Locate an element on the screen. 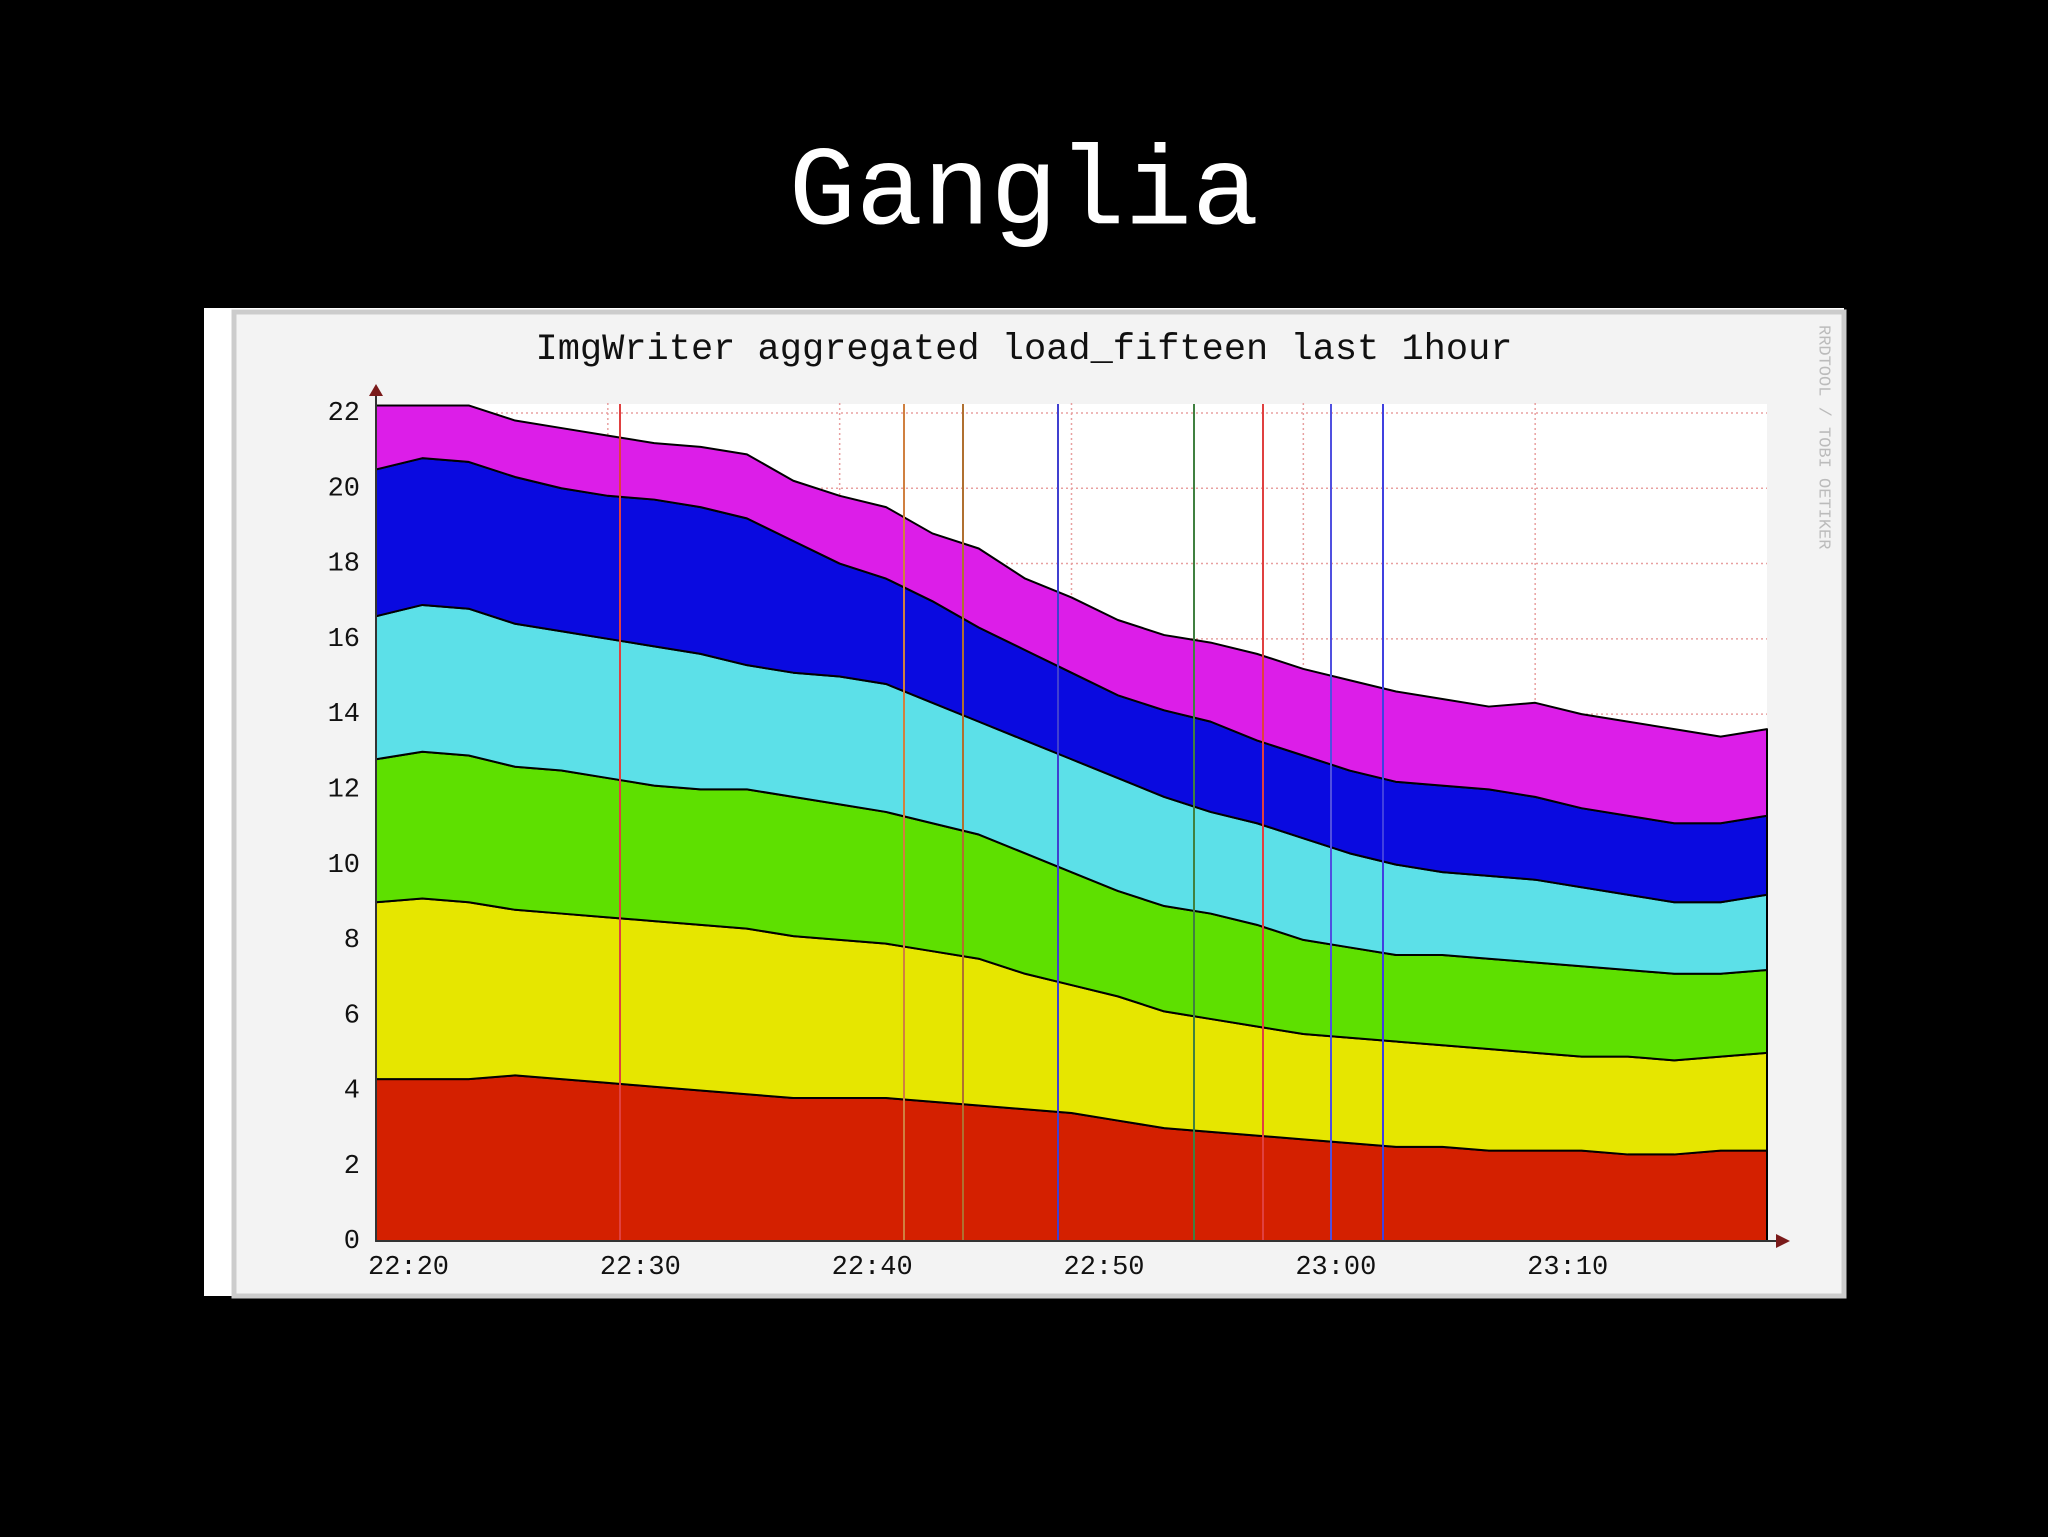 This screenshot has height=1537, width=2048. x-tick-label: 22:30 is located at coordinates (640, 1268).